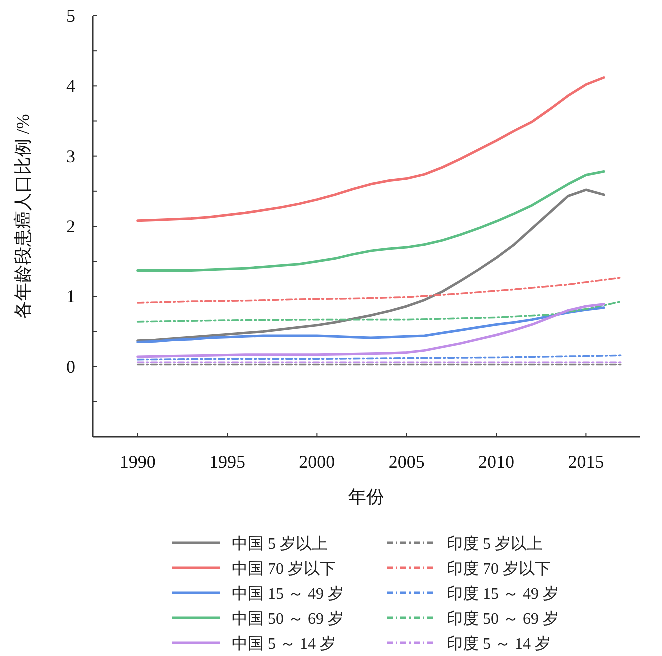 Image resolution: width=662 pixels, height=656 pixels. What do you see at coordinates (71, 86) in the screenshot?
I see `y-tick-label: 4` at bounding box center [71, 86].